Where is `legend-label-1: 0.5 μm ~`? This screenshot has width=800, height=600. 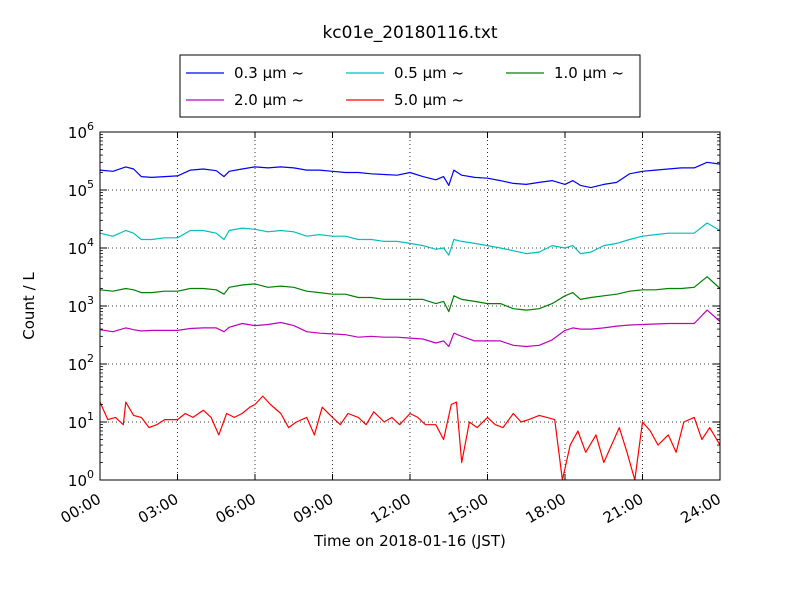
legend-label-1: 0.5 μm ~ is located at coordinates (429, 73).